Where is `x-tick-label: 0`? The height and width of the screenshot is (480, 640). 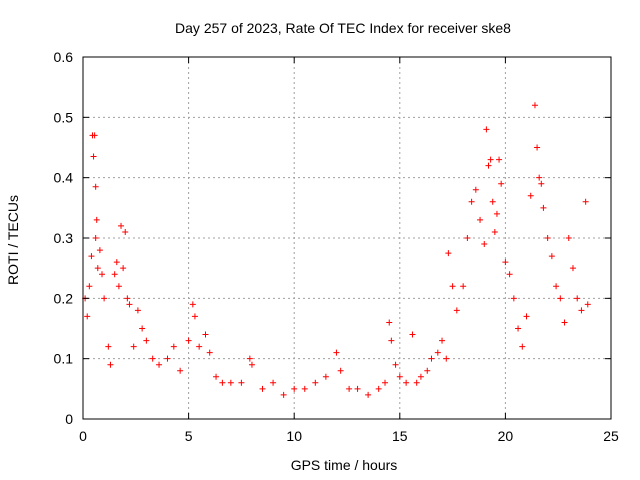
x-tick-label: 0 is located at coordinates (83, 436).